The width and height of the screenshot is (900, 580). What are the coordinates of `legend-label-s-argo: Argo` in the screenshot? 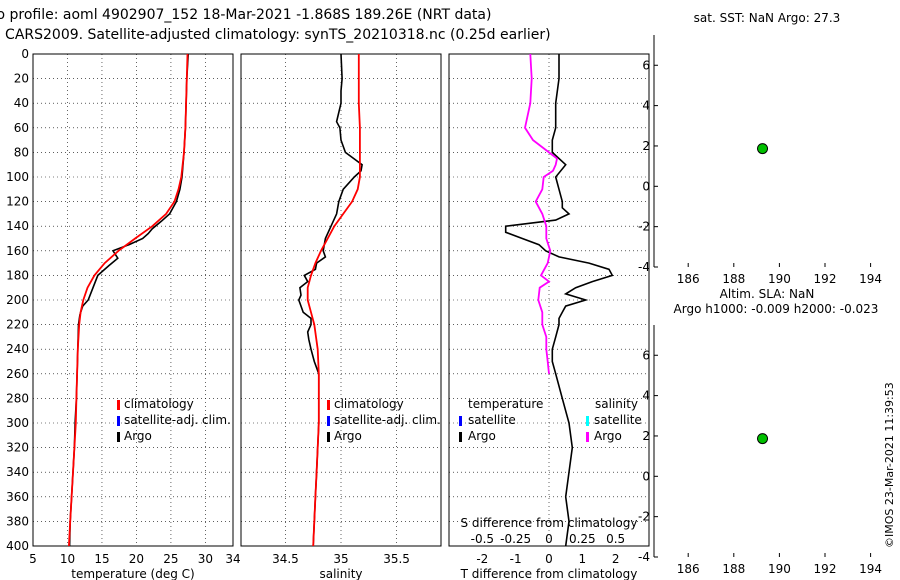 It's located at (608, 436).